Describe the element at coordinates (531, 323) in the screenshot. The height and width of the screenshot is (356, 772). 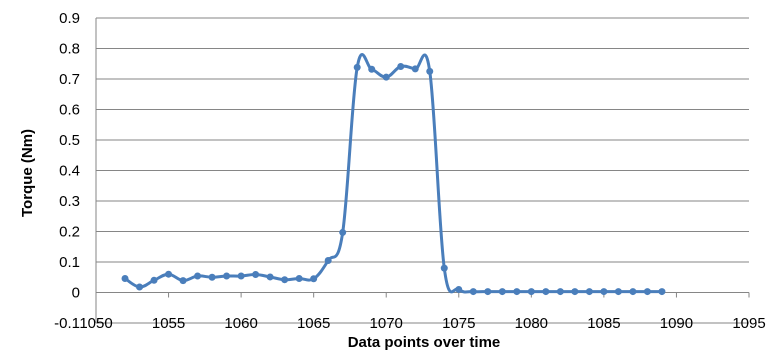
I see `x-tick-label: 1080` at that location.